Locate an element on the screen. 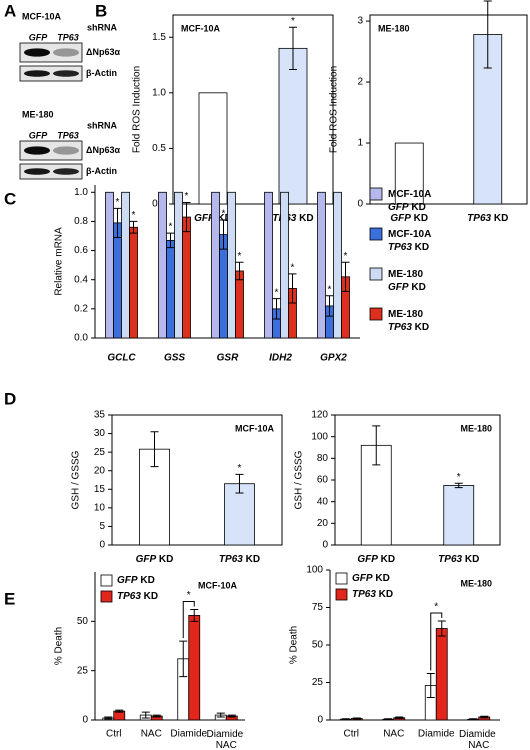 The image size is (530, 750). x-tick-label: GCLC is located at coordinates (121, 358).